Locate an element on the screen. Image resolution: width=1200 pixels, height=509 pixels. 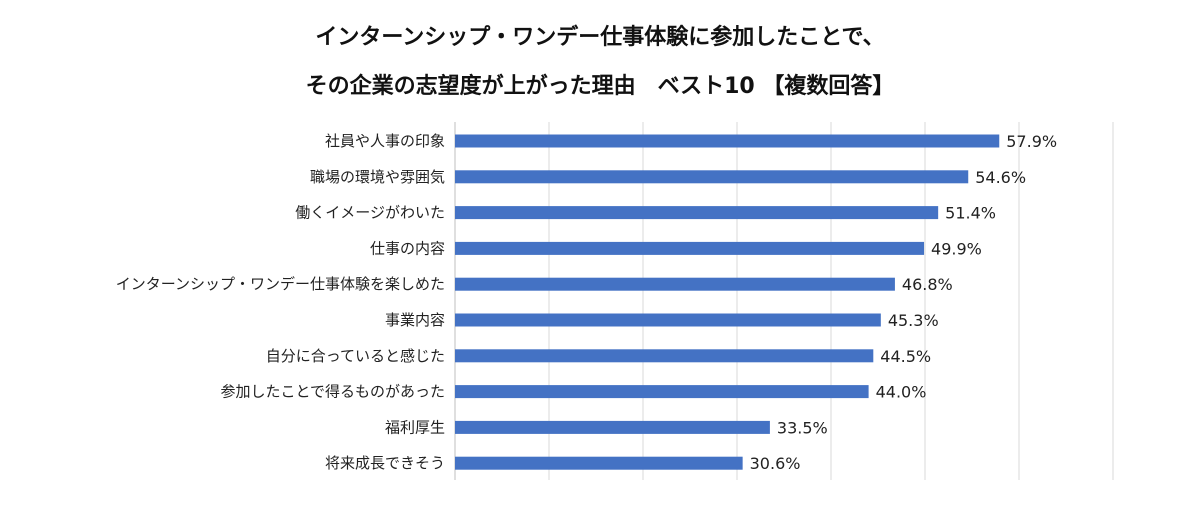
category-label: 事業内容 is located at coordinates (415, 320).